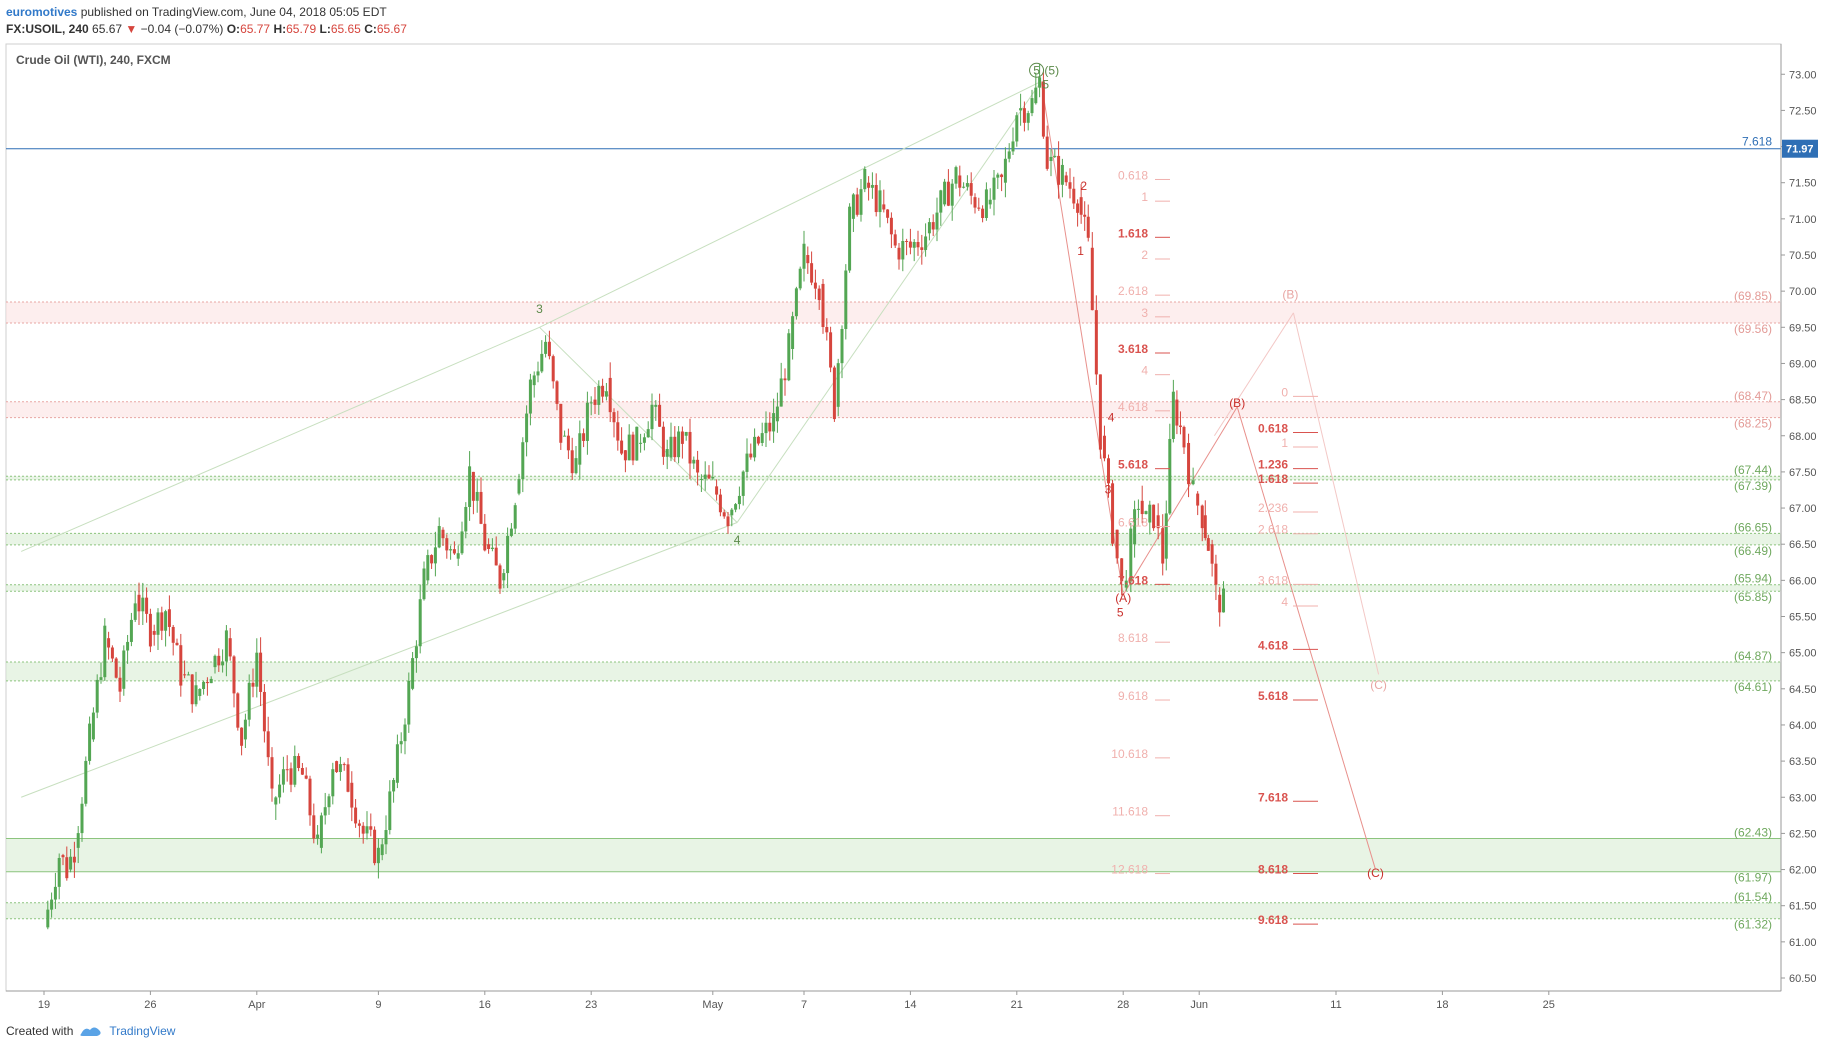  I want to click on high-value: 65.79, so click(301, 29).